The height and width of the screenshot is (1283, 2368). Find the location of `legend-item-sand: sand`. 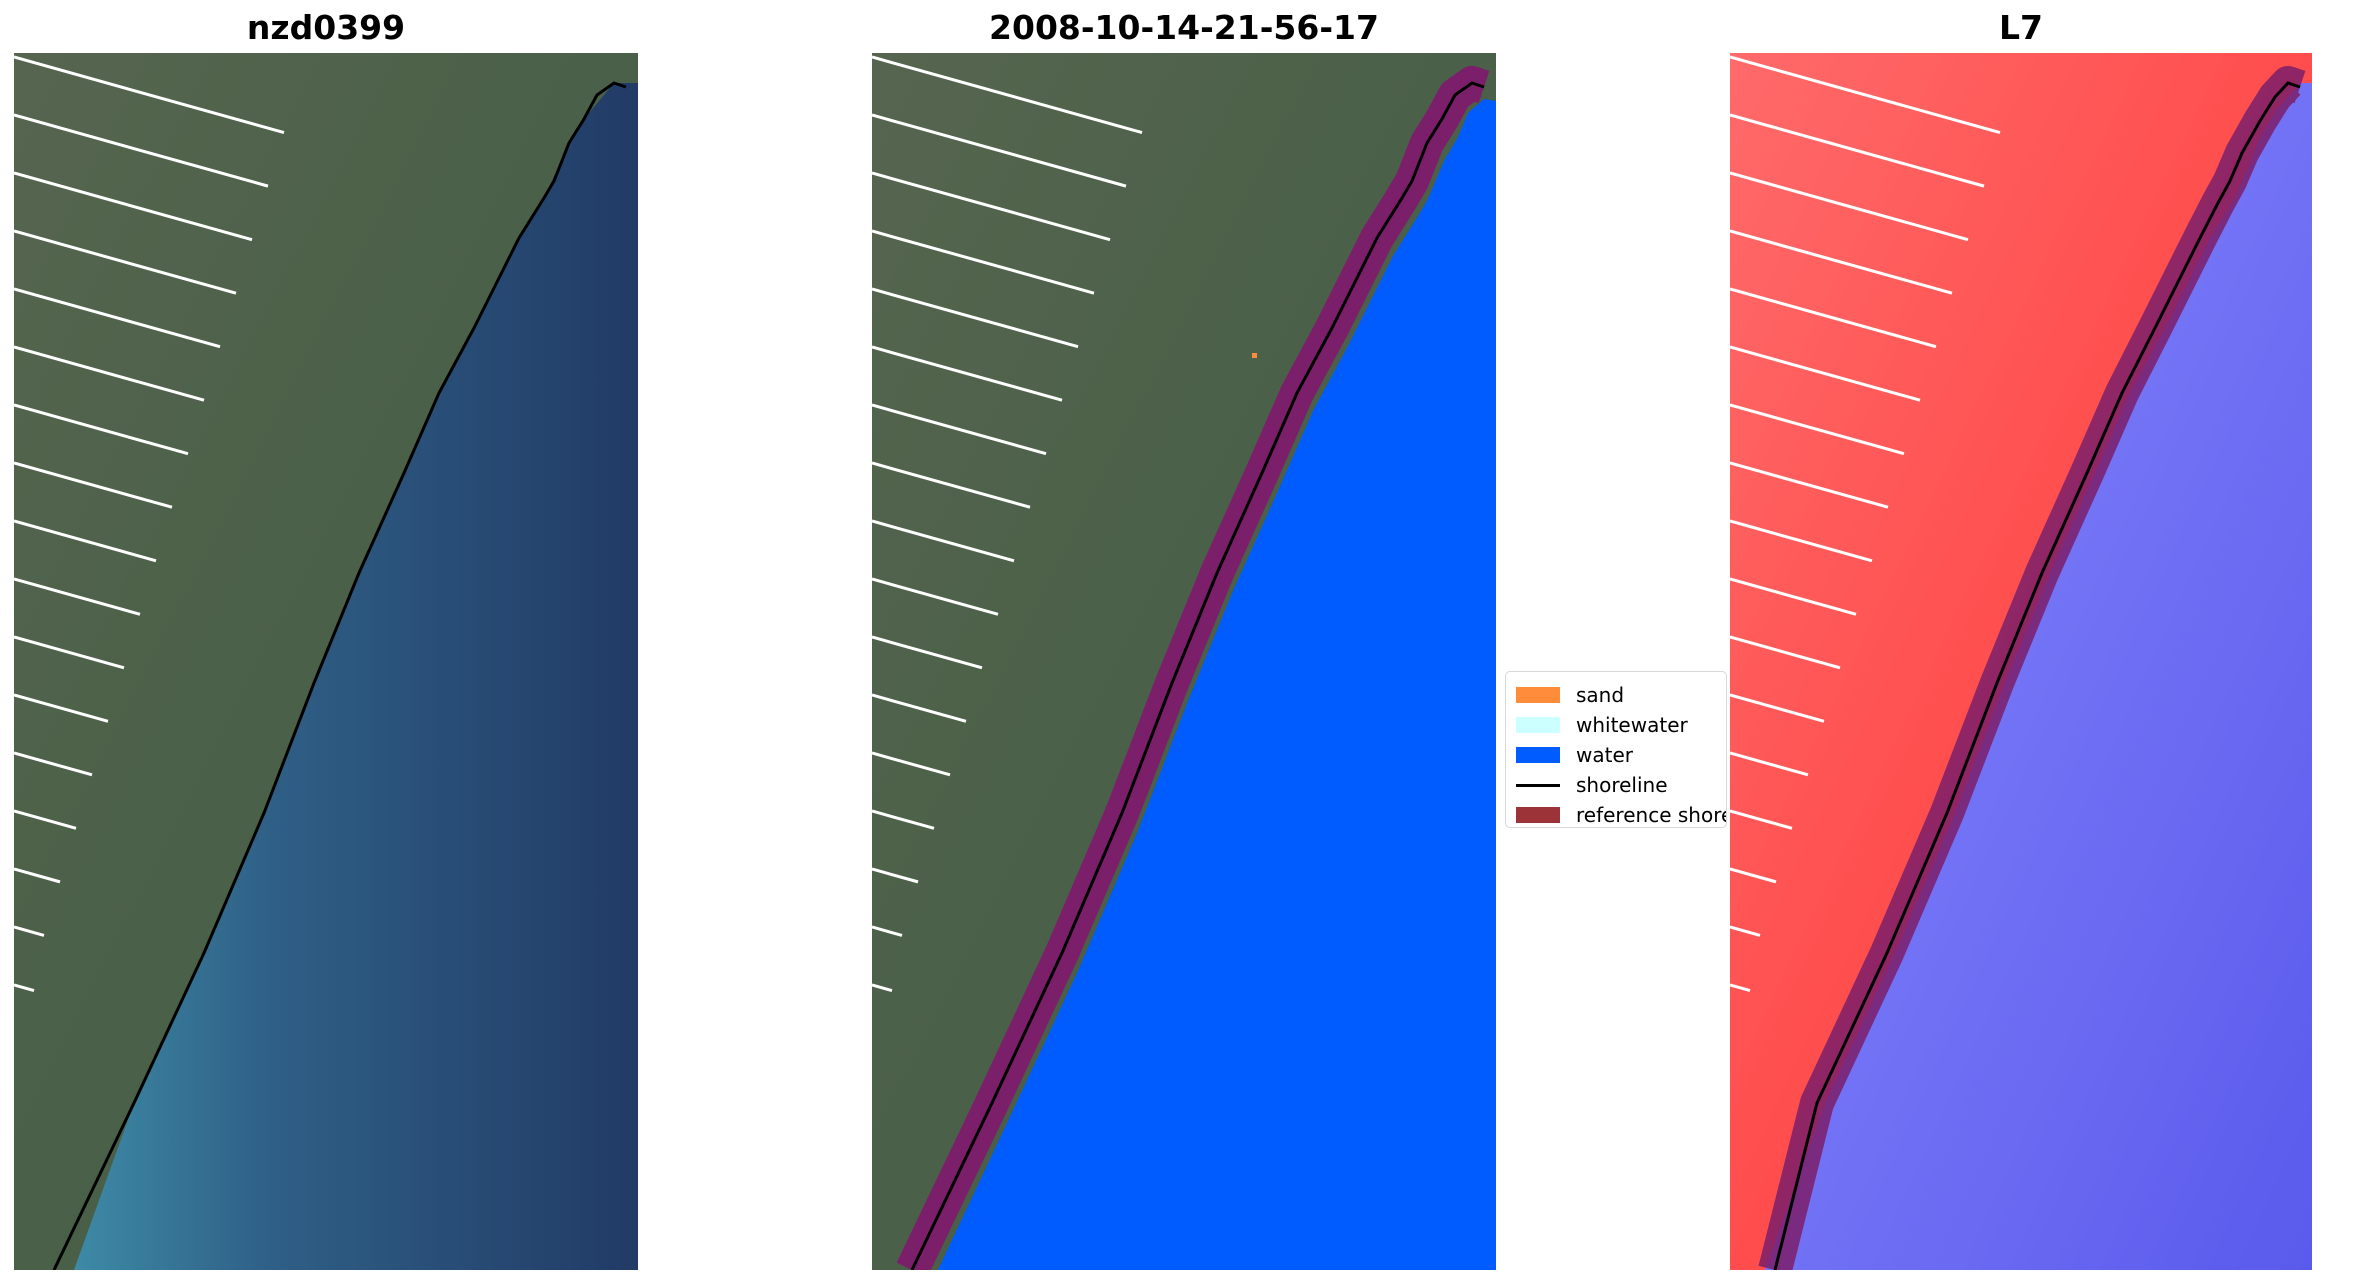

legend-item-sand: sand is located at coordinates (1621, 695).